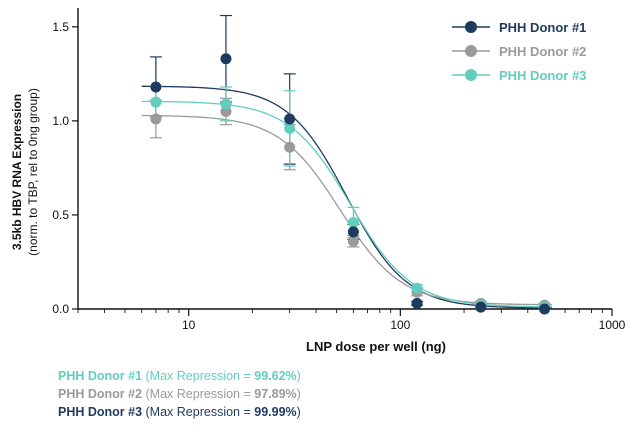 The width and height of the screenshot is (640, 443). I want to click on legend: PHH Donor #1 PHH Donor #2 PHH Donor #3, so click(519, 51).